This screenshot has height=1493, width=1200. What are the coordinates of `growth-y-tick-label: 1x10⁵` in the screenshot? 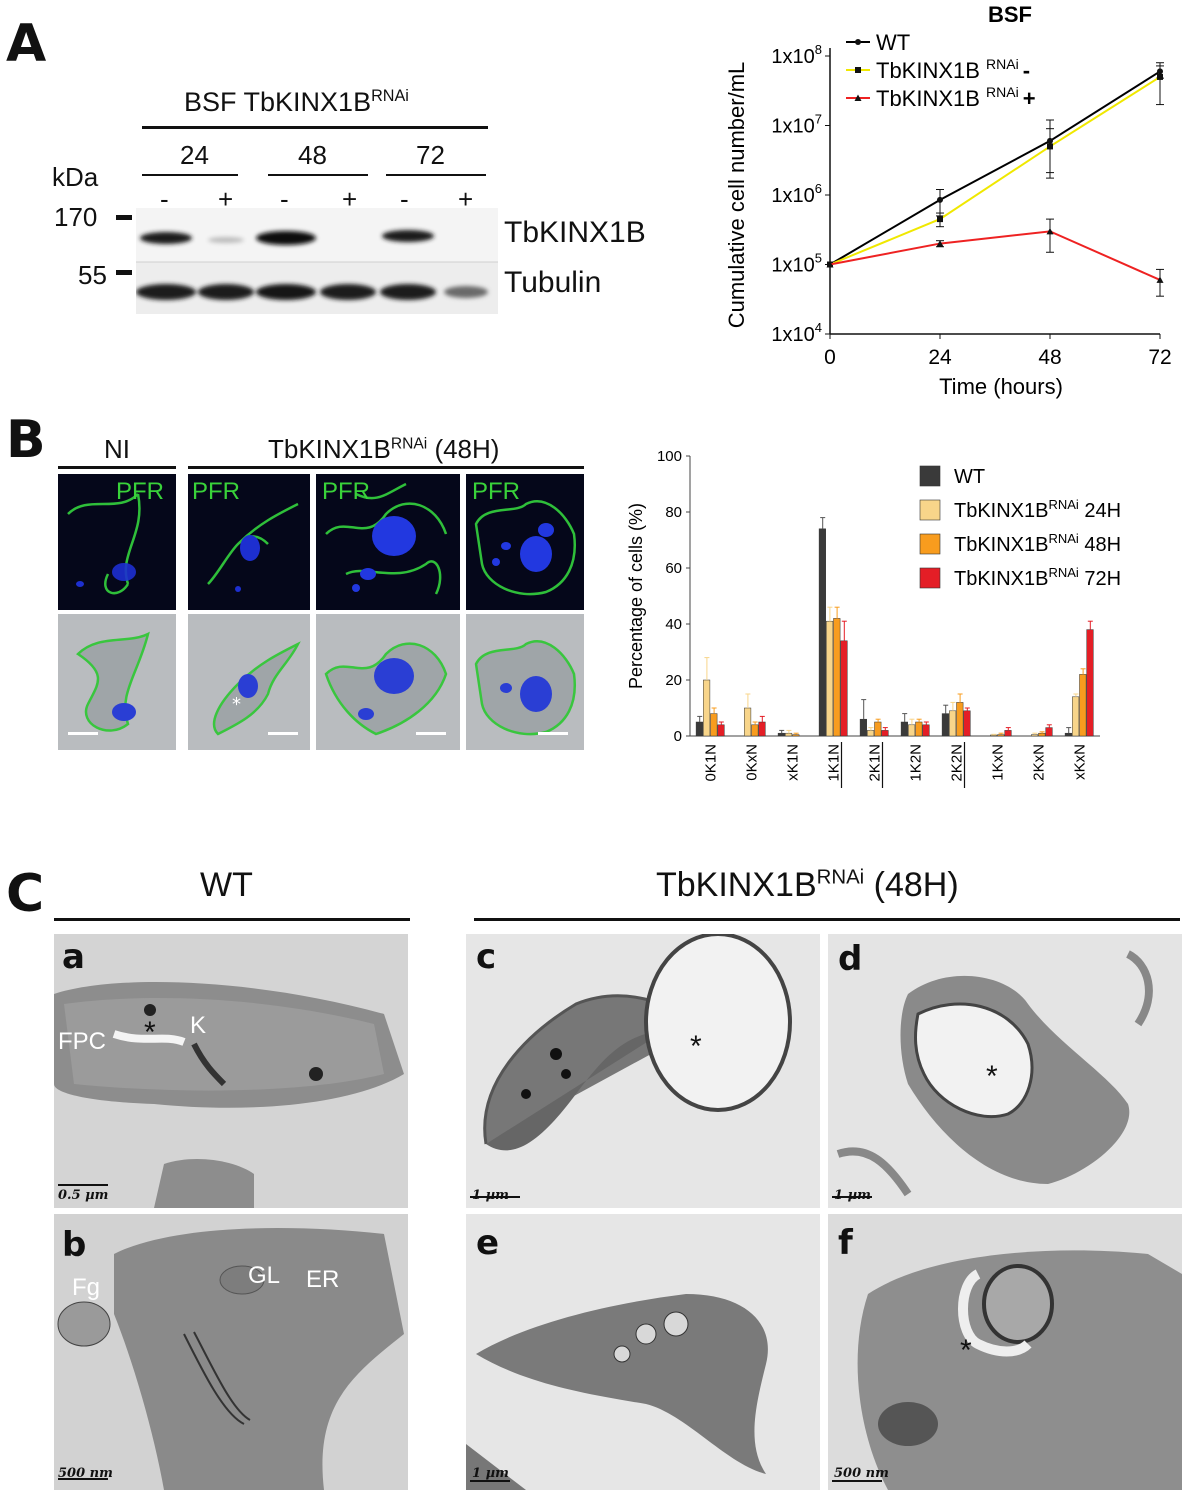 It's located at (796, 264).